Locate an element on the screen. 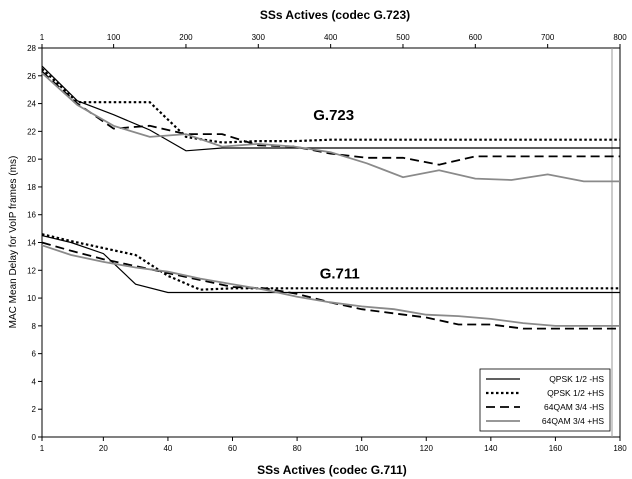  bottom-tick-label: 120 is located at coordinates (427, 448).